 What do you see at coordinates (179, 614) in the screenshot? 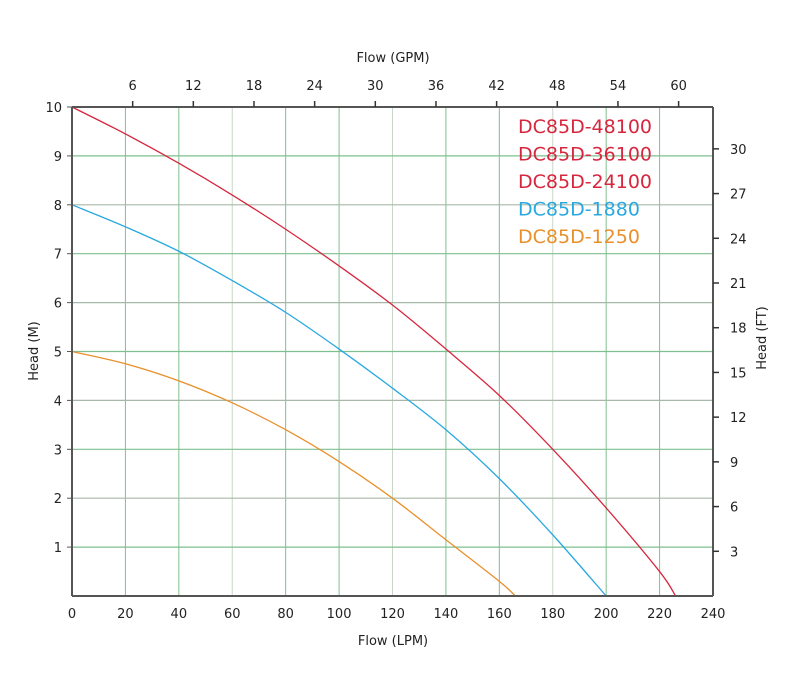
I see `x-tick-label: 40` at bounding box center [179, 614].